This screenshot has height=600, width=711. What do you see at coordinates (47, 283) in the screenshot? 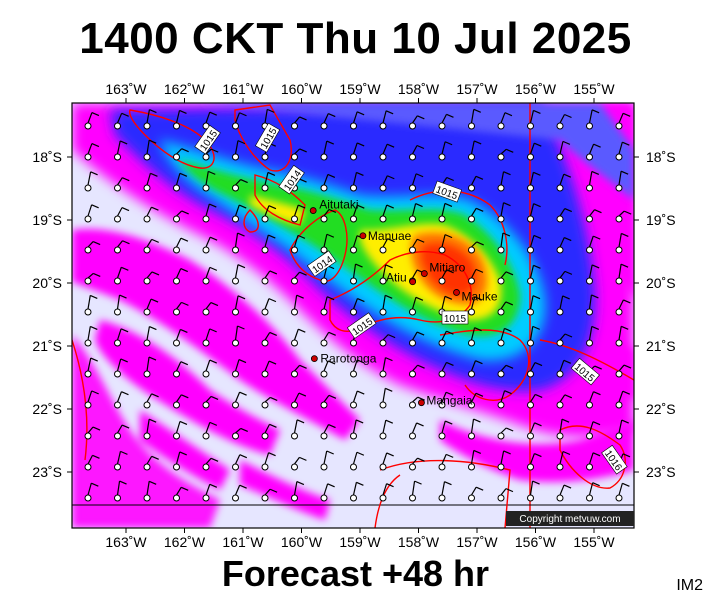
I see `lat-label: 20˚S` at bounding box center [47, 283].